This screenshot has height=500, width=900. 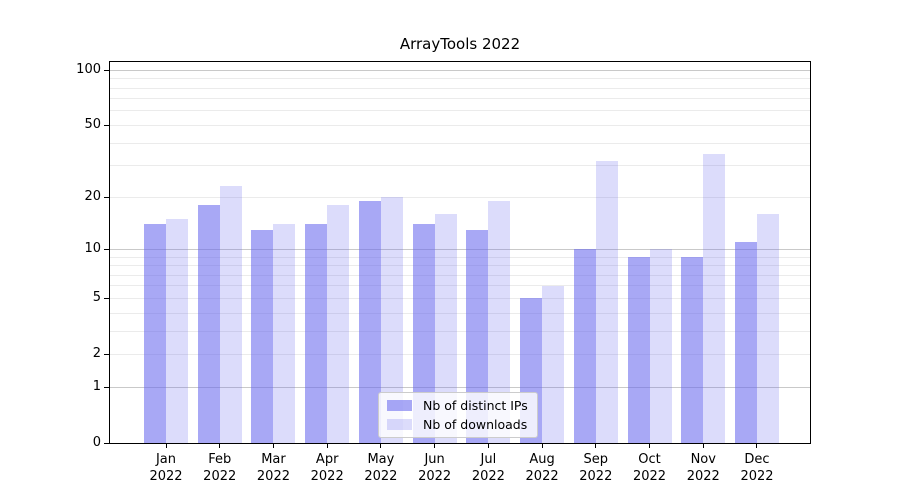 I want to click on y-tick-label: 100, so click(x=88, y=70).